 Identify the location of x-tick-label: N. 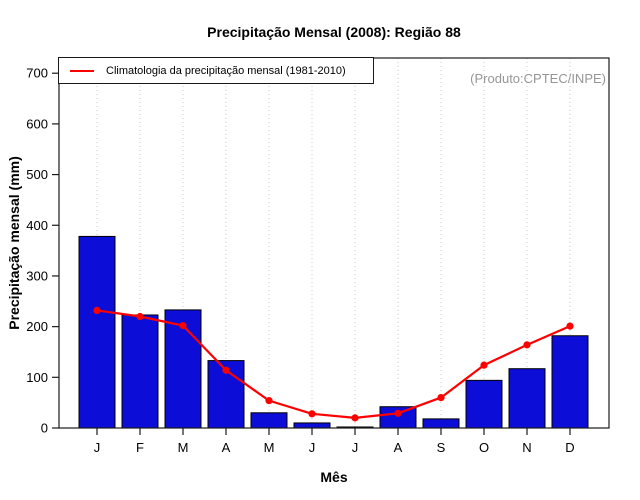
(526, 447).